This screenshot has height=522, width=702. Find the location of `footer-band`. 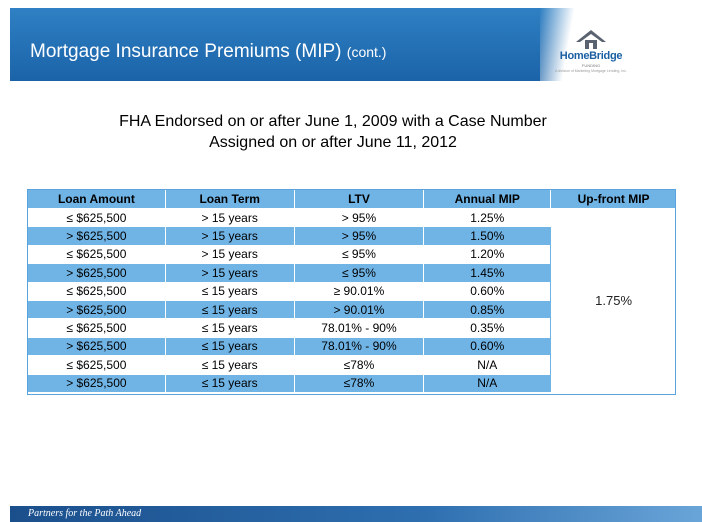

footer-band is located at coordinates (356, 514).